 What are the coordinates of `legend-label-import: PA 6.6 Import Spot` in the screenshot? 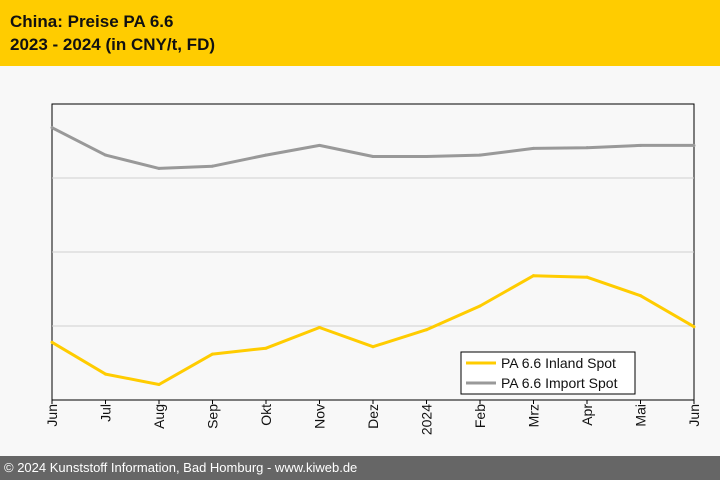 It's located at (559, 383).